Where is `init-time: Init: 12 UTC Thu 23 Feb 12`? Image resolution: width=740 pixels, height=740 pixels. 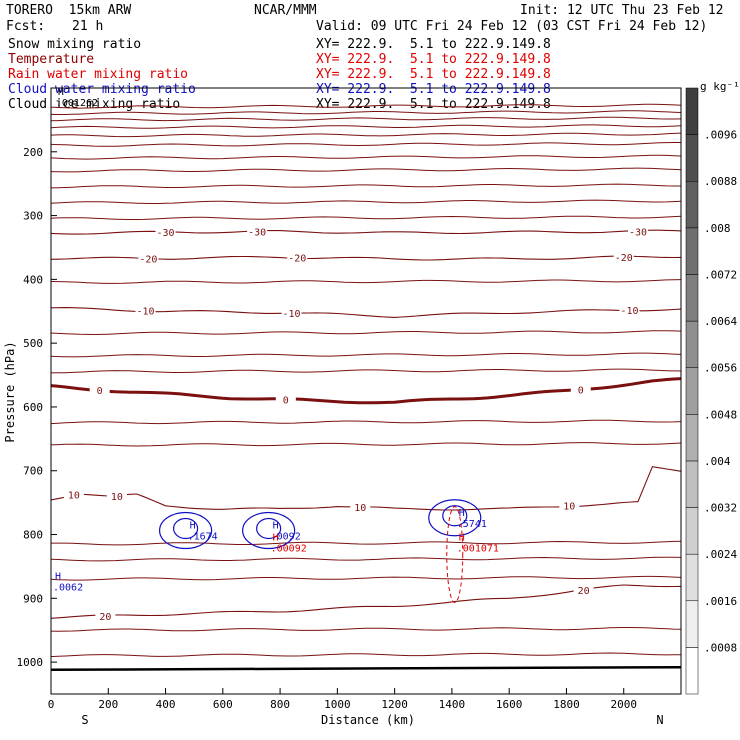
init-time: Init: 12 UTC Thu 23 Feb 12 is located at coordinates (622, 10).